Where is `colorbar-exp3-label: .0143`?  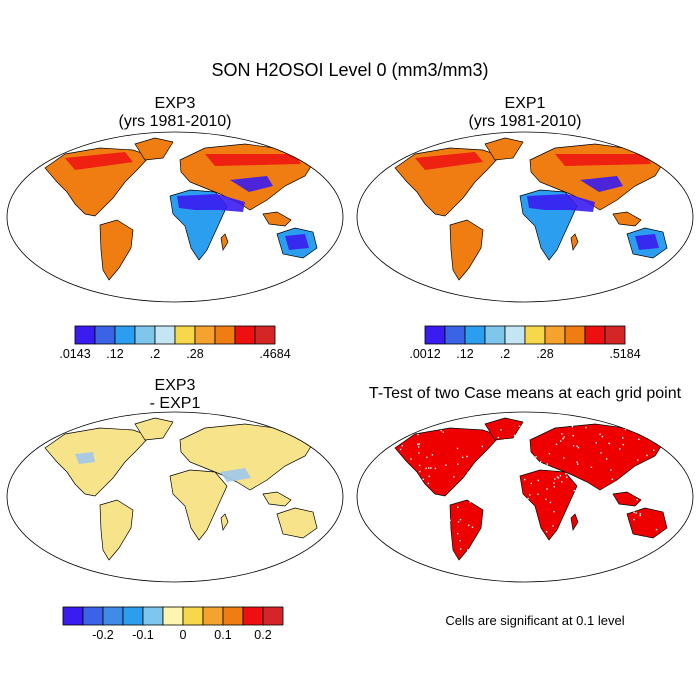 colorbar-exp3-label: .0143 is located at coordinates (74, 354).